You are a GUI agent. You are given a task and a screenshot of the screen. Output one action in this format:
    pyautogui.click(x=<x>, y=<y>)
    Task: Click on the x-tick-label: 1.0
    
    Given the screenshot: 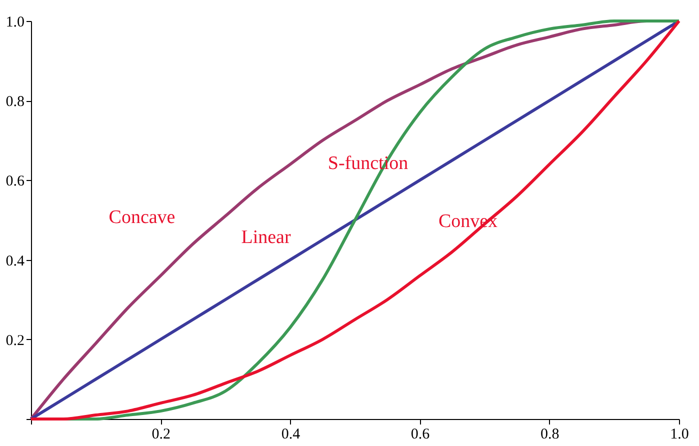 What is the action you would take?
    pyautogui.click(x=679, y=434)
    